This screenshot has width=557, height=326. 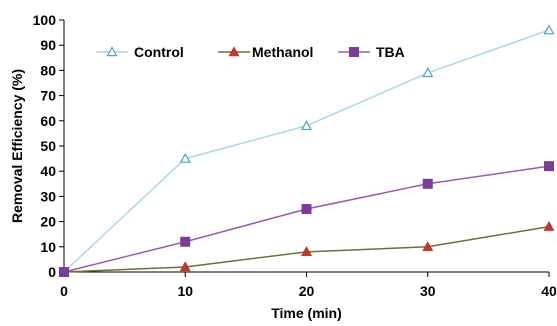 I want to click on x-tick-label: 40, so click(x=549, y=291).